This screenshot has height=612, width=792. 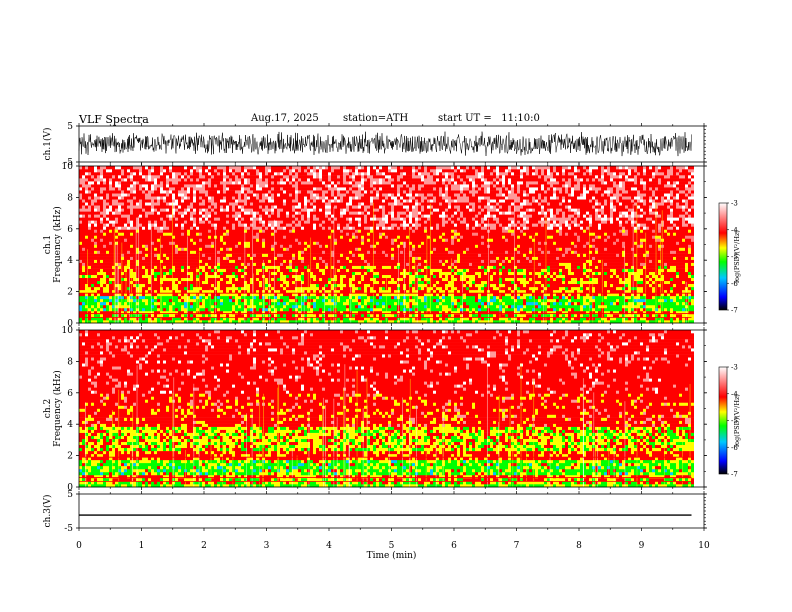 What do you see at coordinates (70, 261) in the screenshot?
I see `ch1-spectrogram-ytick-label: 4` at bounding box center [70, 261].